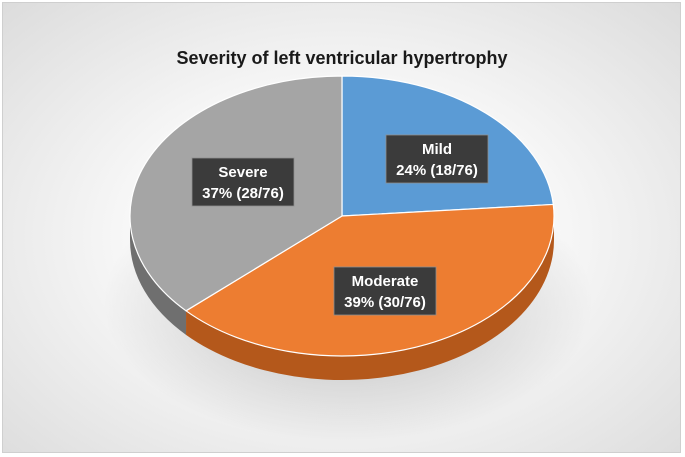  I want to click on data-label-mild: Mild 24% (18/76), so click(437, 159).